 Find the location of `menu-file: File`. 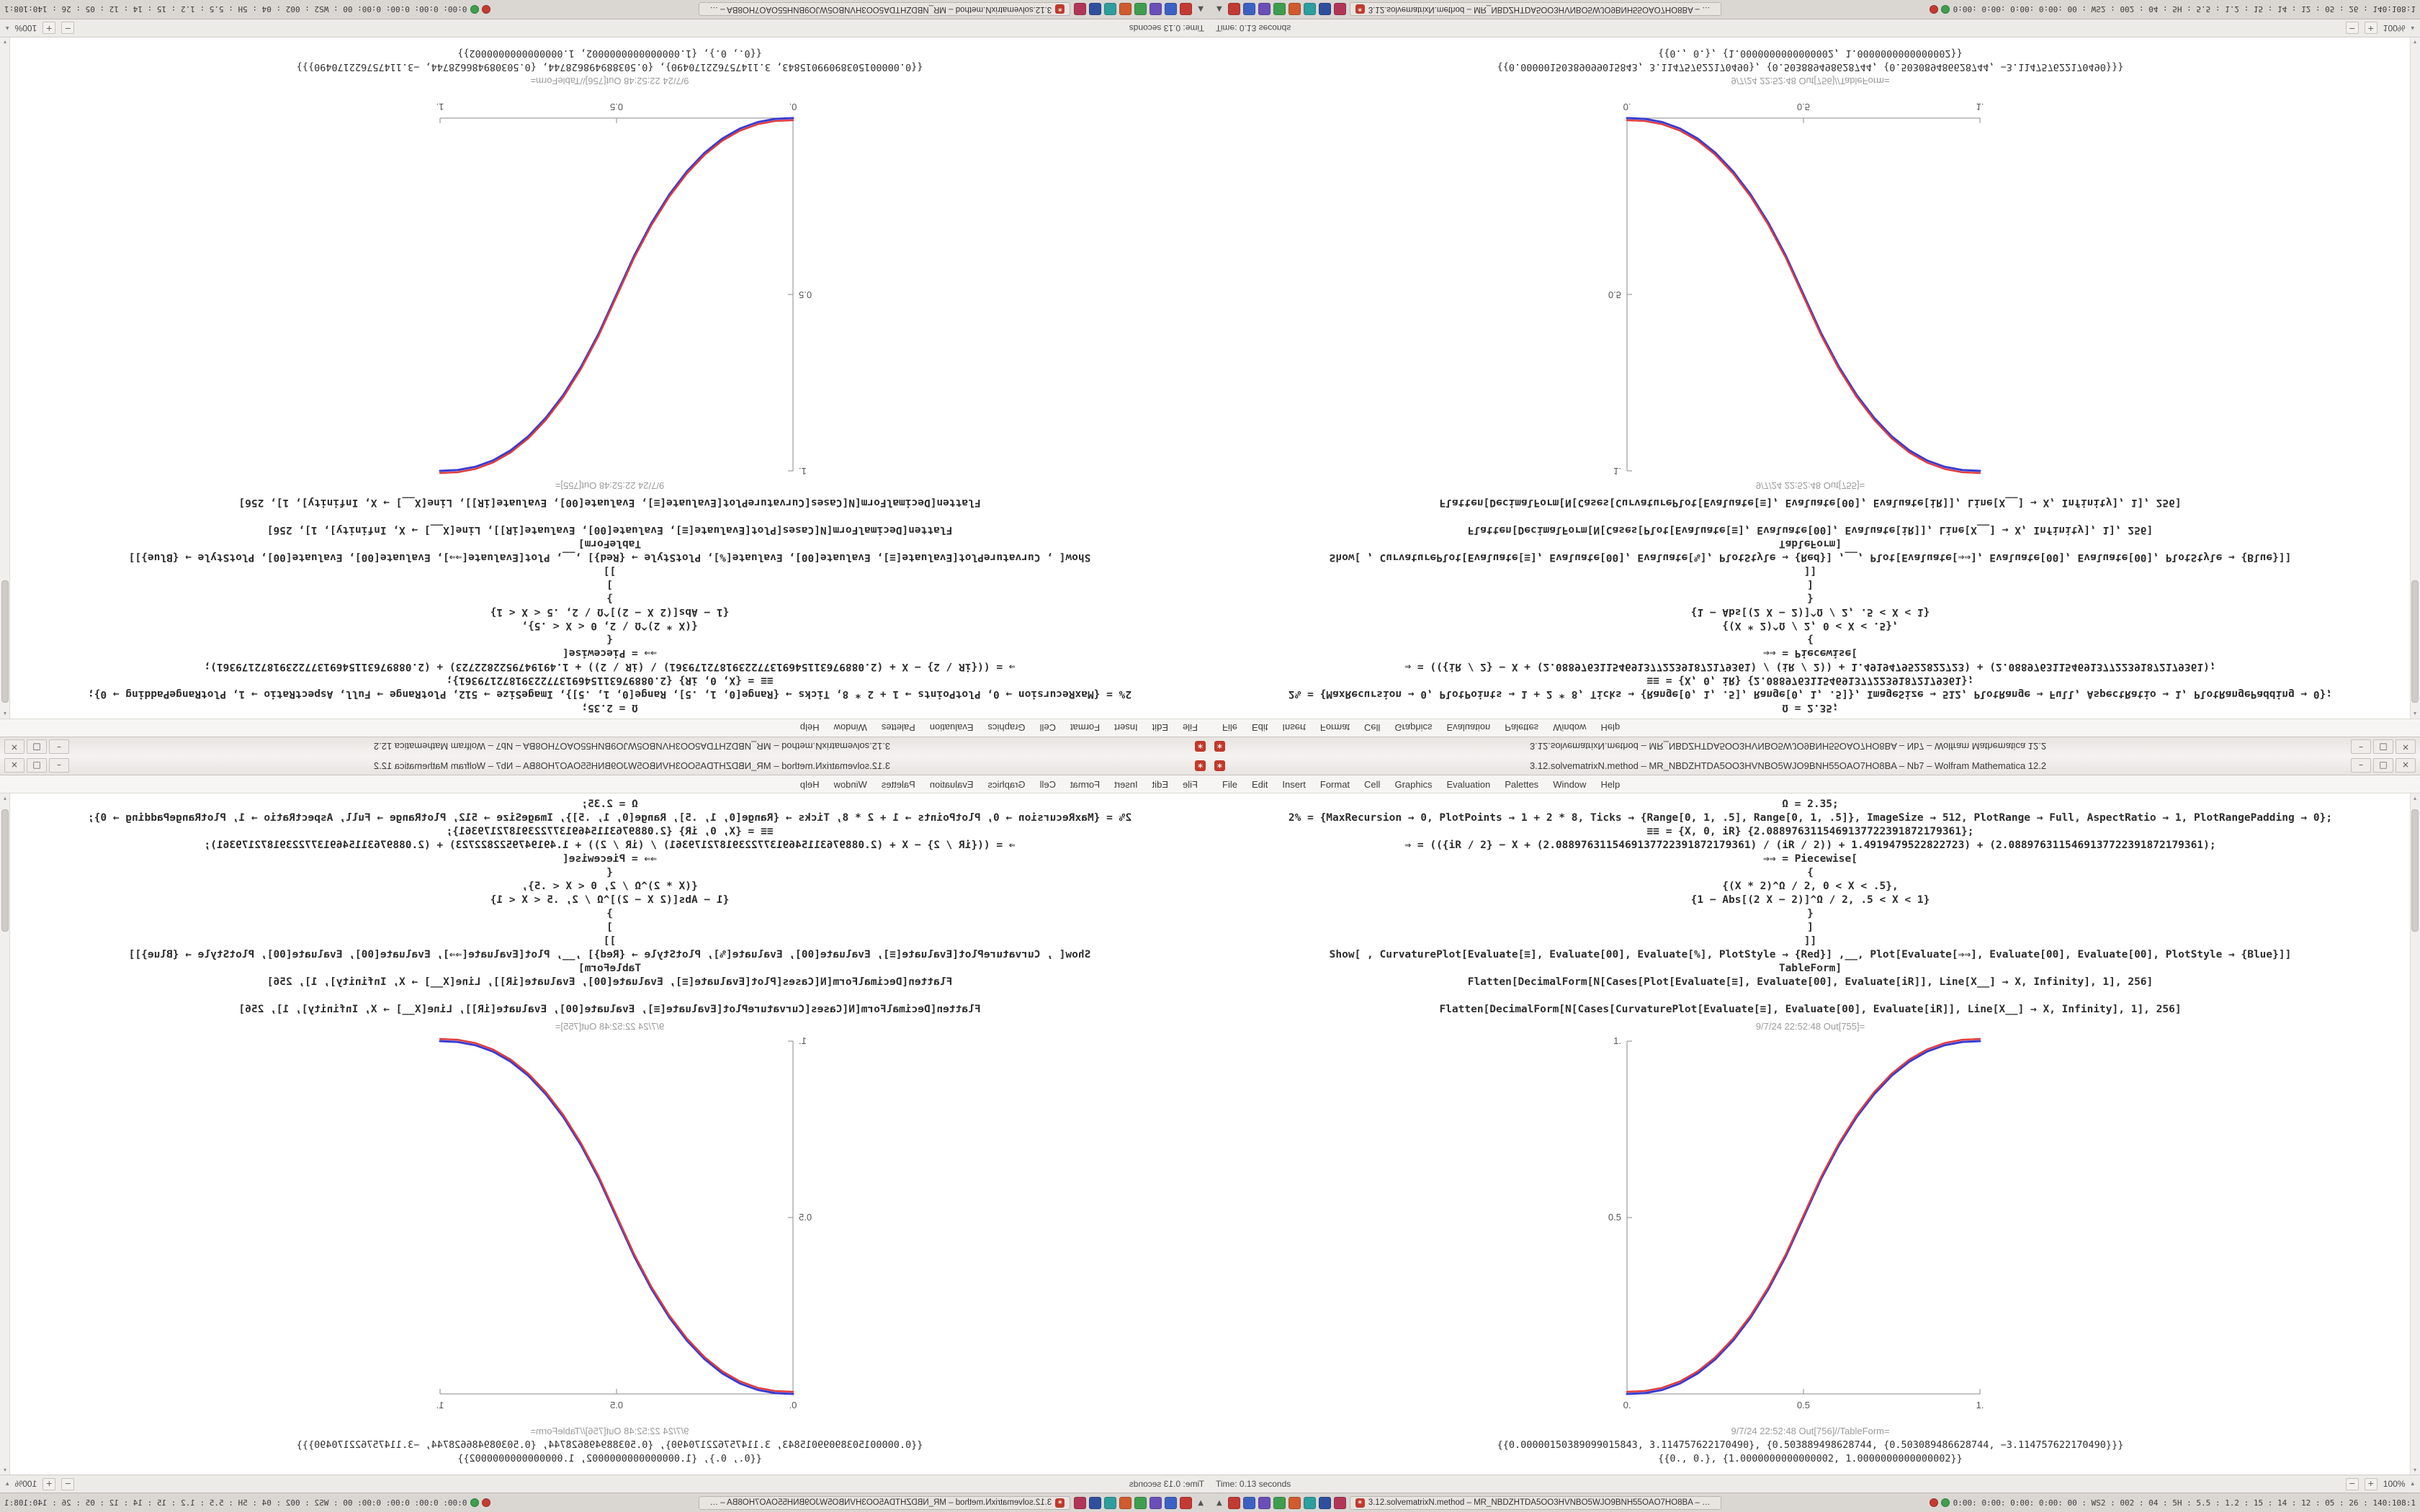

menu-file: File is located at coordinates (1190, 728).